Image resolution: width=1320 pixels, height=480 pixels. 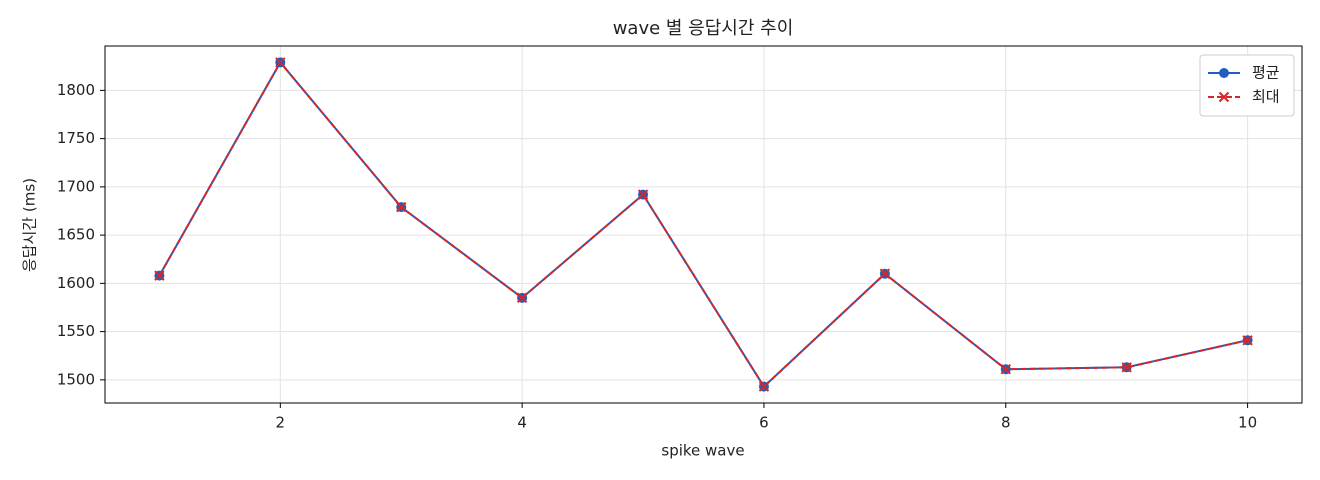 What do you see at coordinates (76, 283) in the screenshot?
I see `y-tick-label: 1600` at bounding box center [76, 283].